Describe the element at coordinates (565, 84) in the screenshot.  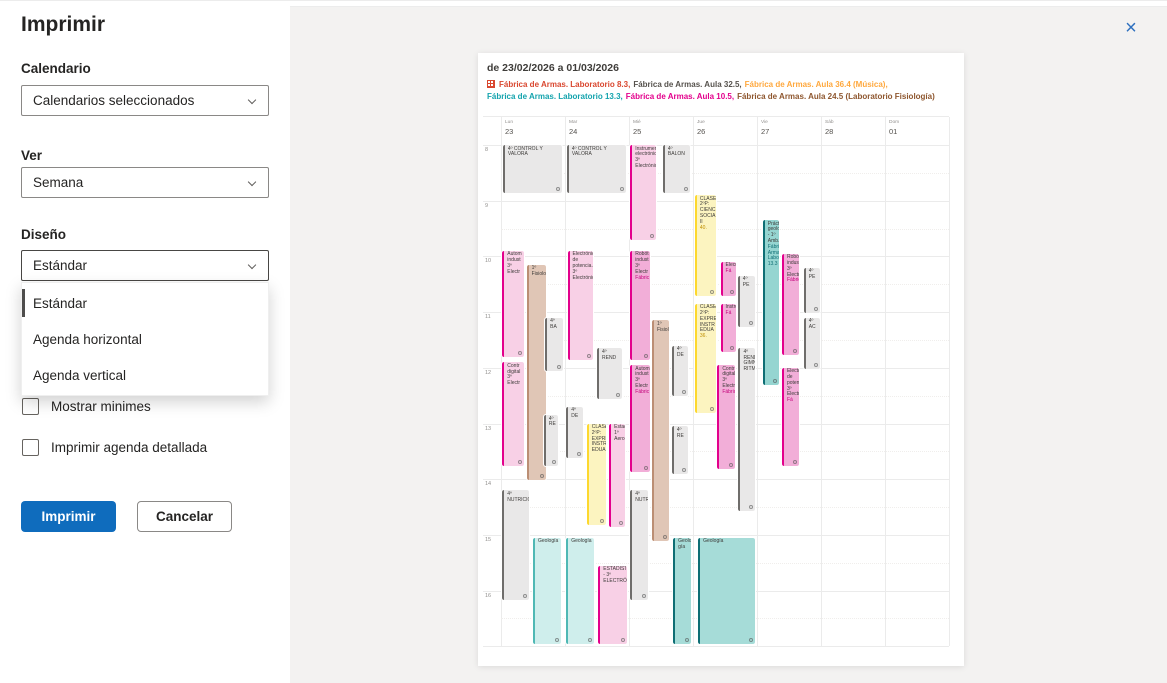
I see `legend-calendar-name: Fábrica de Armas. Laboratorio 8.3,` at that location.